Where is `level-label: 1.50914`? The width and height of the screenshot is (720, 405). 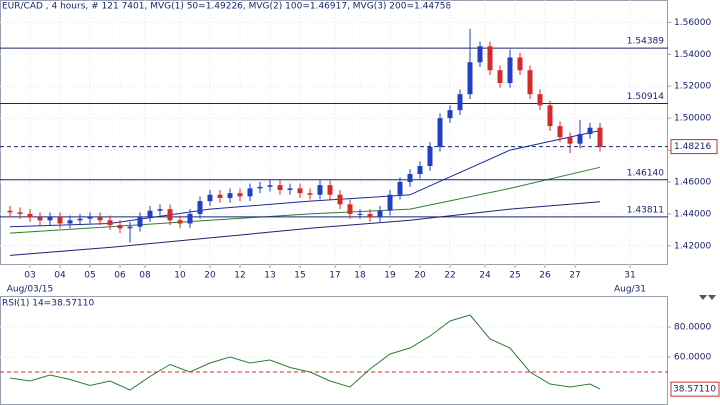 level-label: 1.50914 is located at coordinates (645, 97).